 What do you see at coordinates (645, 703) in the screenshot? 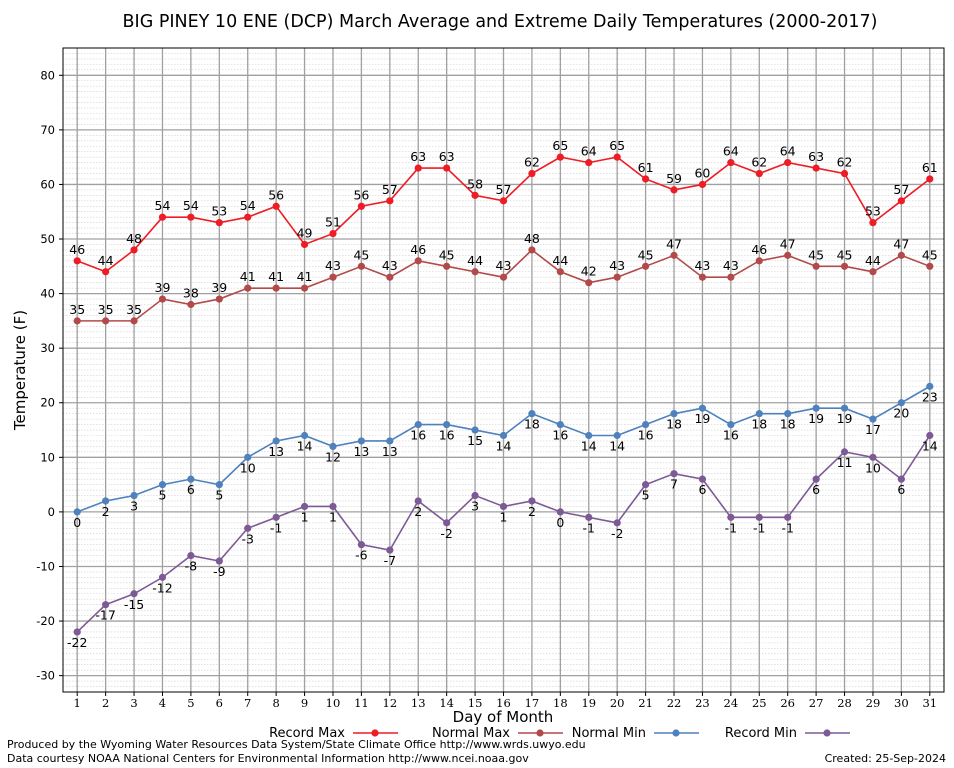
I see `x-tick-label: 21` at bounding box center [645, 703].